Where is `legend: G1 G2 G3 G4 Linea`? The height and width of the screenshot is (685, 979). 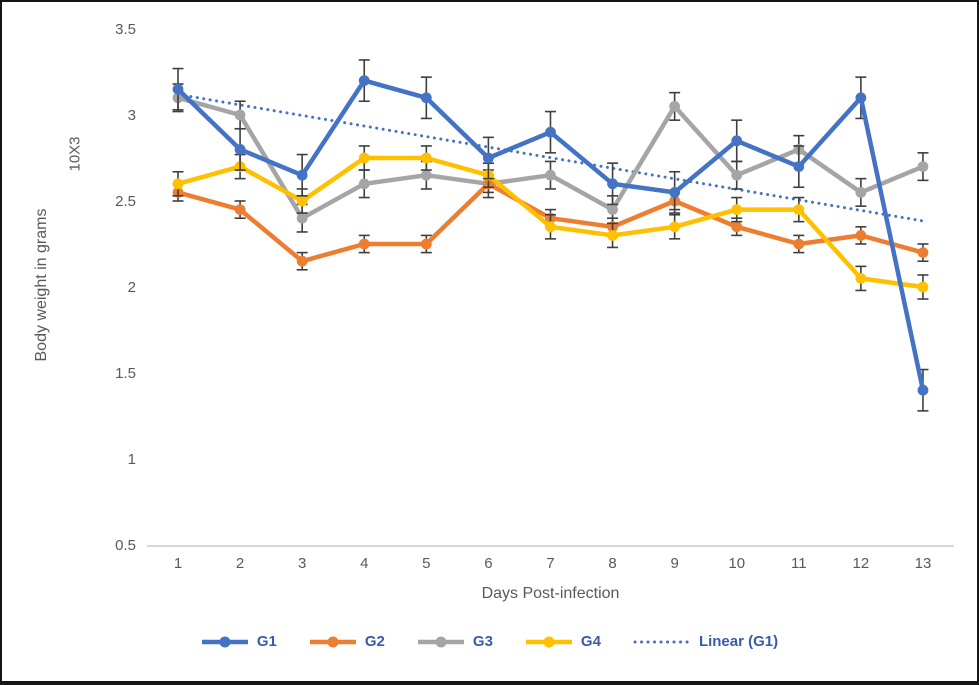 legend: G1 G2 G3 G4 Linea is located at coordinates (489, 641).